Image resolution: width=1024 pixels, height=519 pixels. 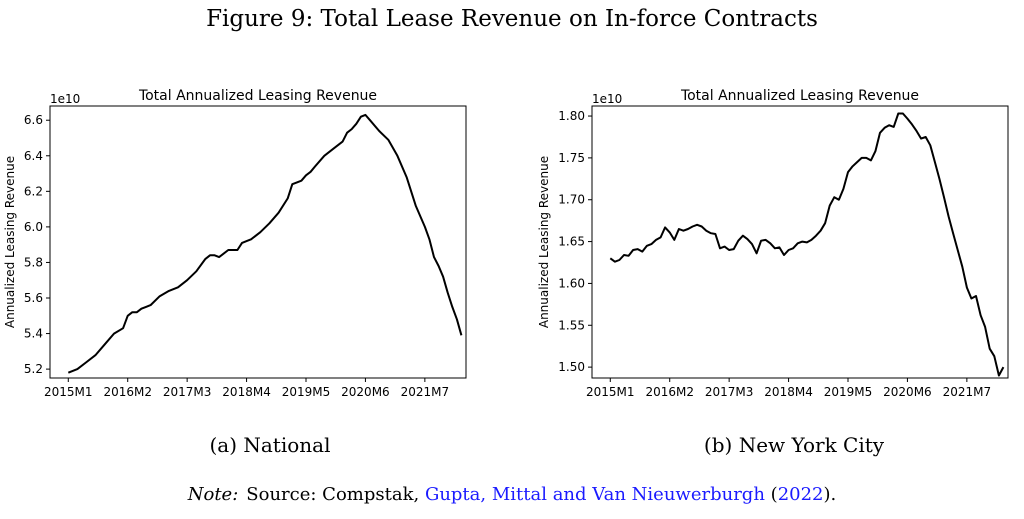 I want to click on y-tick-label: 1.75, so click(x=571, y=158).